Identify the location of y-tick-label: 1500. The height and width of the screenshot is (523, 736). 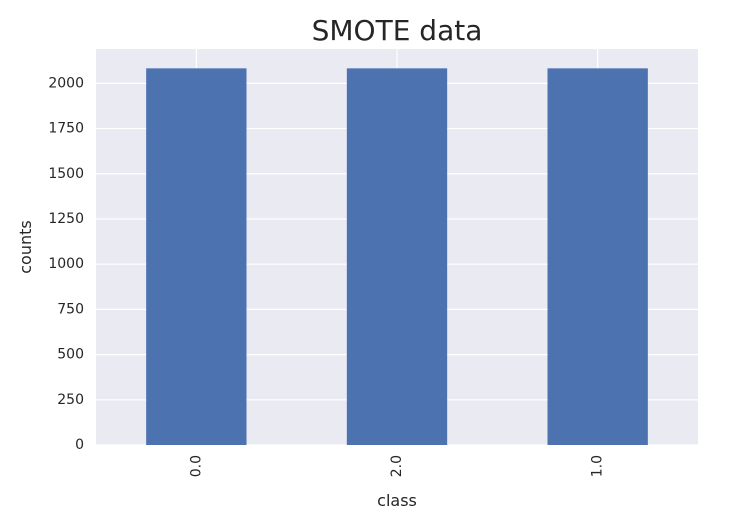
(66, 174).